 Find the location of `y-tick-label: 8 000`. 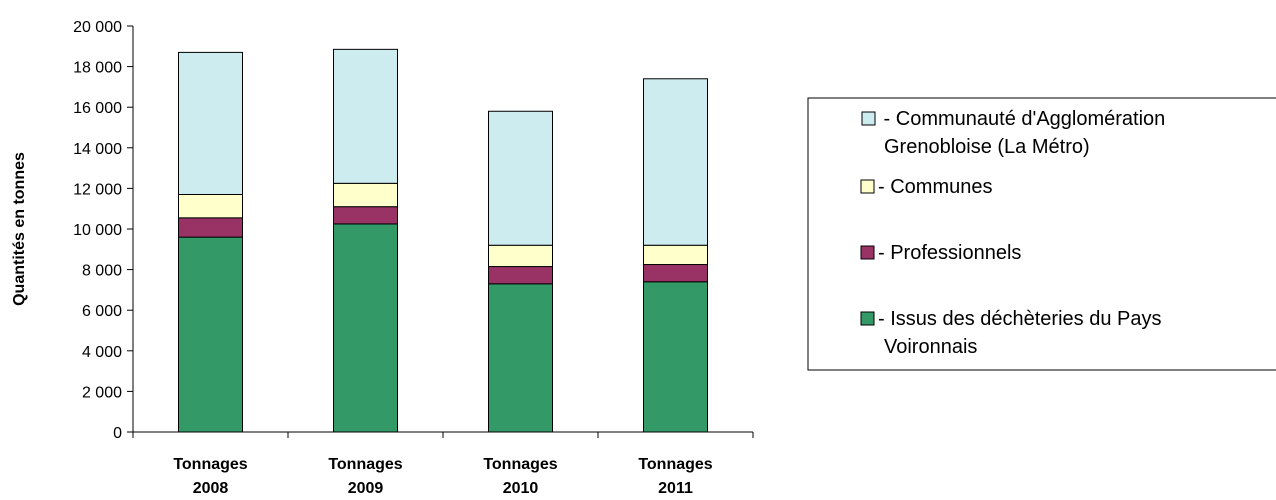

y-tick-label: 8 000 is located at coordinates (102, 271).